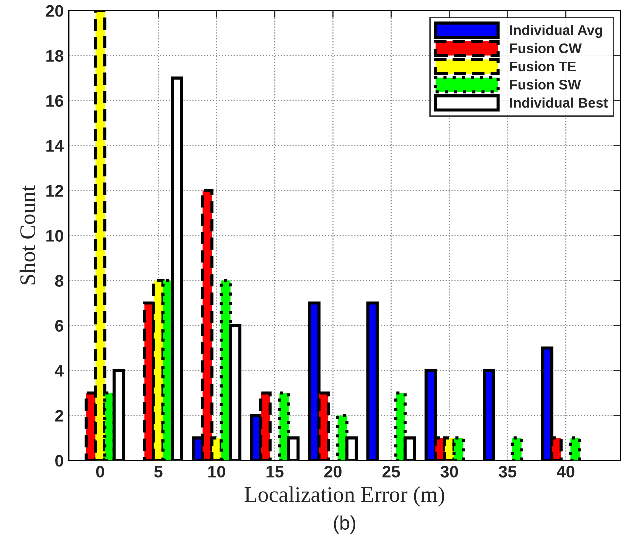  I want to click on x-tick-label: 25, so click(391, 472).